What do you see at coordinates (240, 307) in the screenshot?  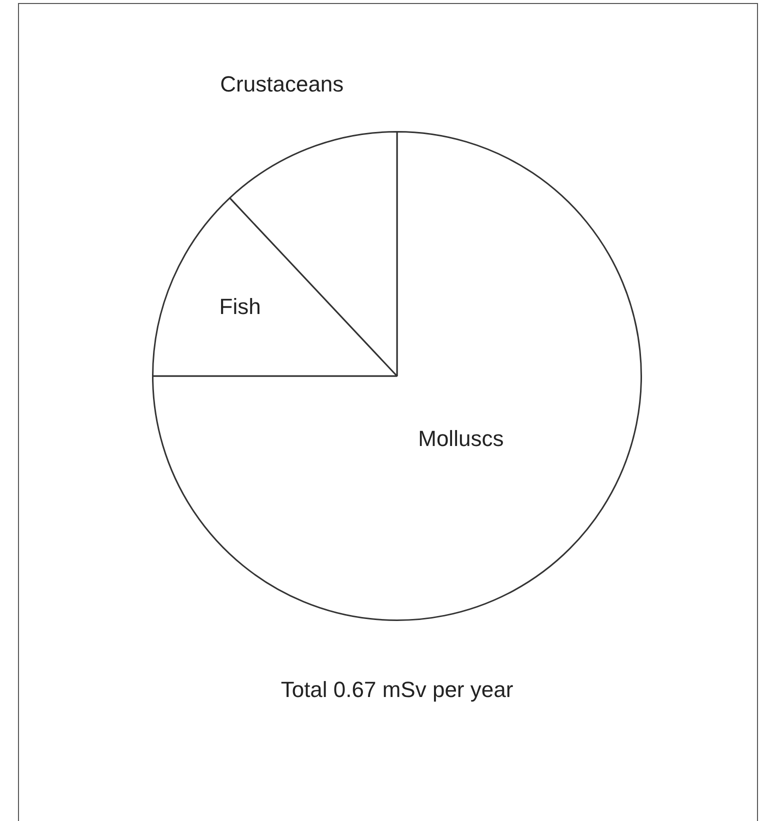 I see `slice-label: Fish` at bounding box center [240, 307].